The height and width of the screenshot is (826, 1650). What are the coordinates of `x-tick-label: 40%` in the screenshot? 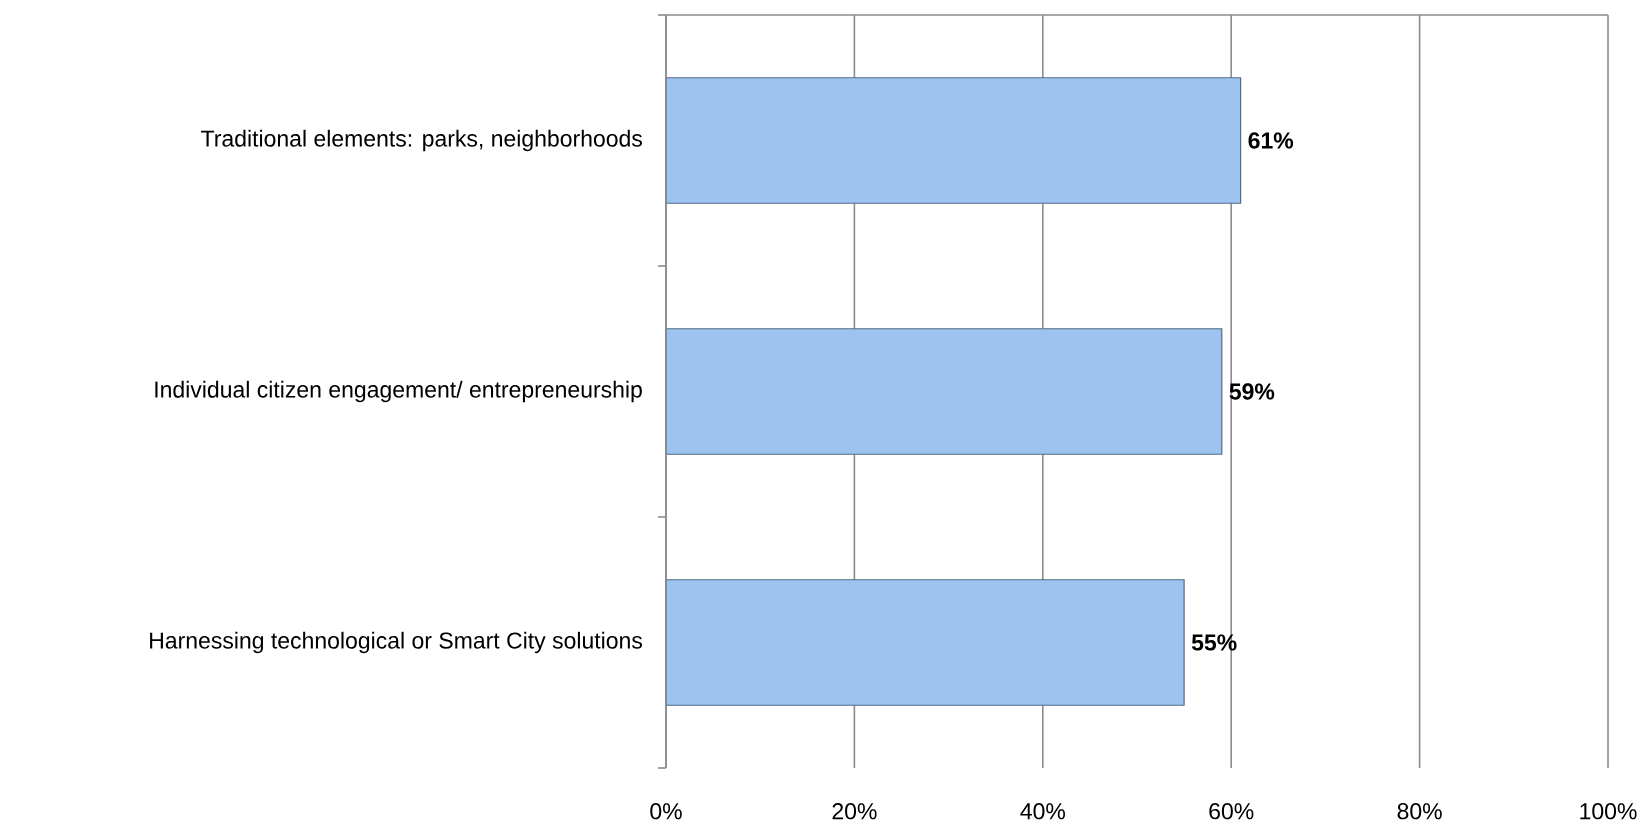 It's located at (1042, 811).